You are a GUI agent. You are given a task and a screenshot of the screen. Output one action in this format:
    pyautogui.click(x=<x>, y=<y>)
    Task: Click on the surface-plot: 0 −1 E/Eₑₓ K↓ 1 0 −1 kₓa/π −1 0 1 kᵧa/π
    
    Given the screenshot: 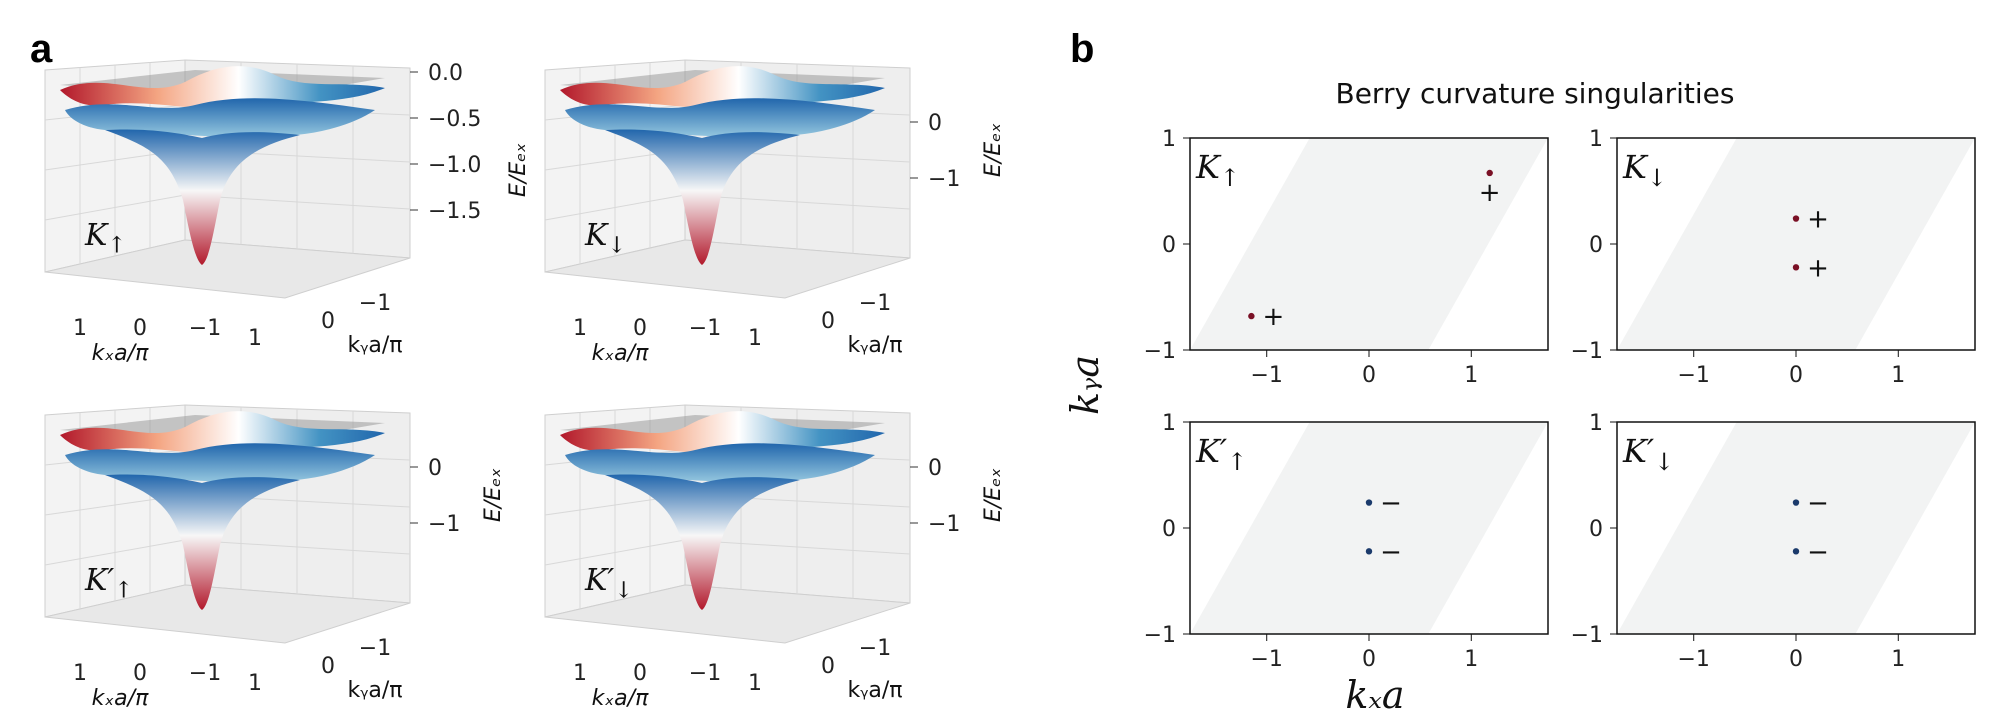 What is the action you would take?
    pyautogui.click(x=775, y=212)
    